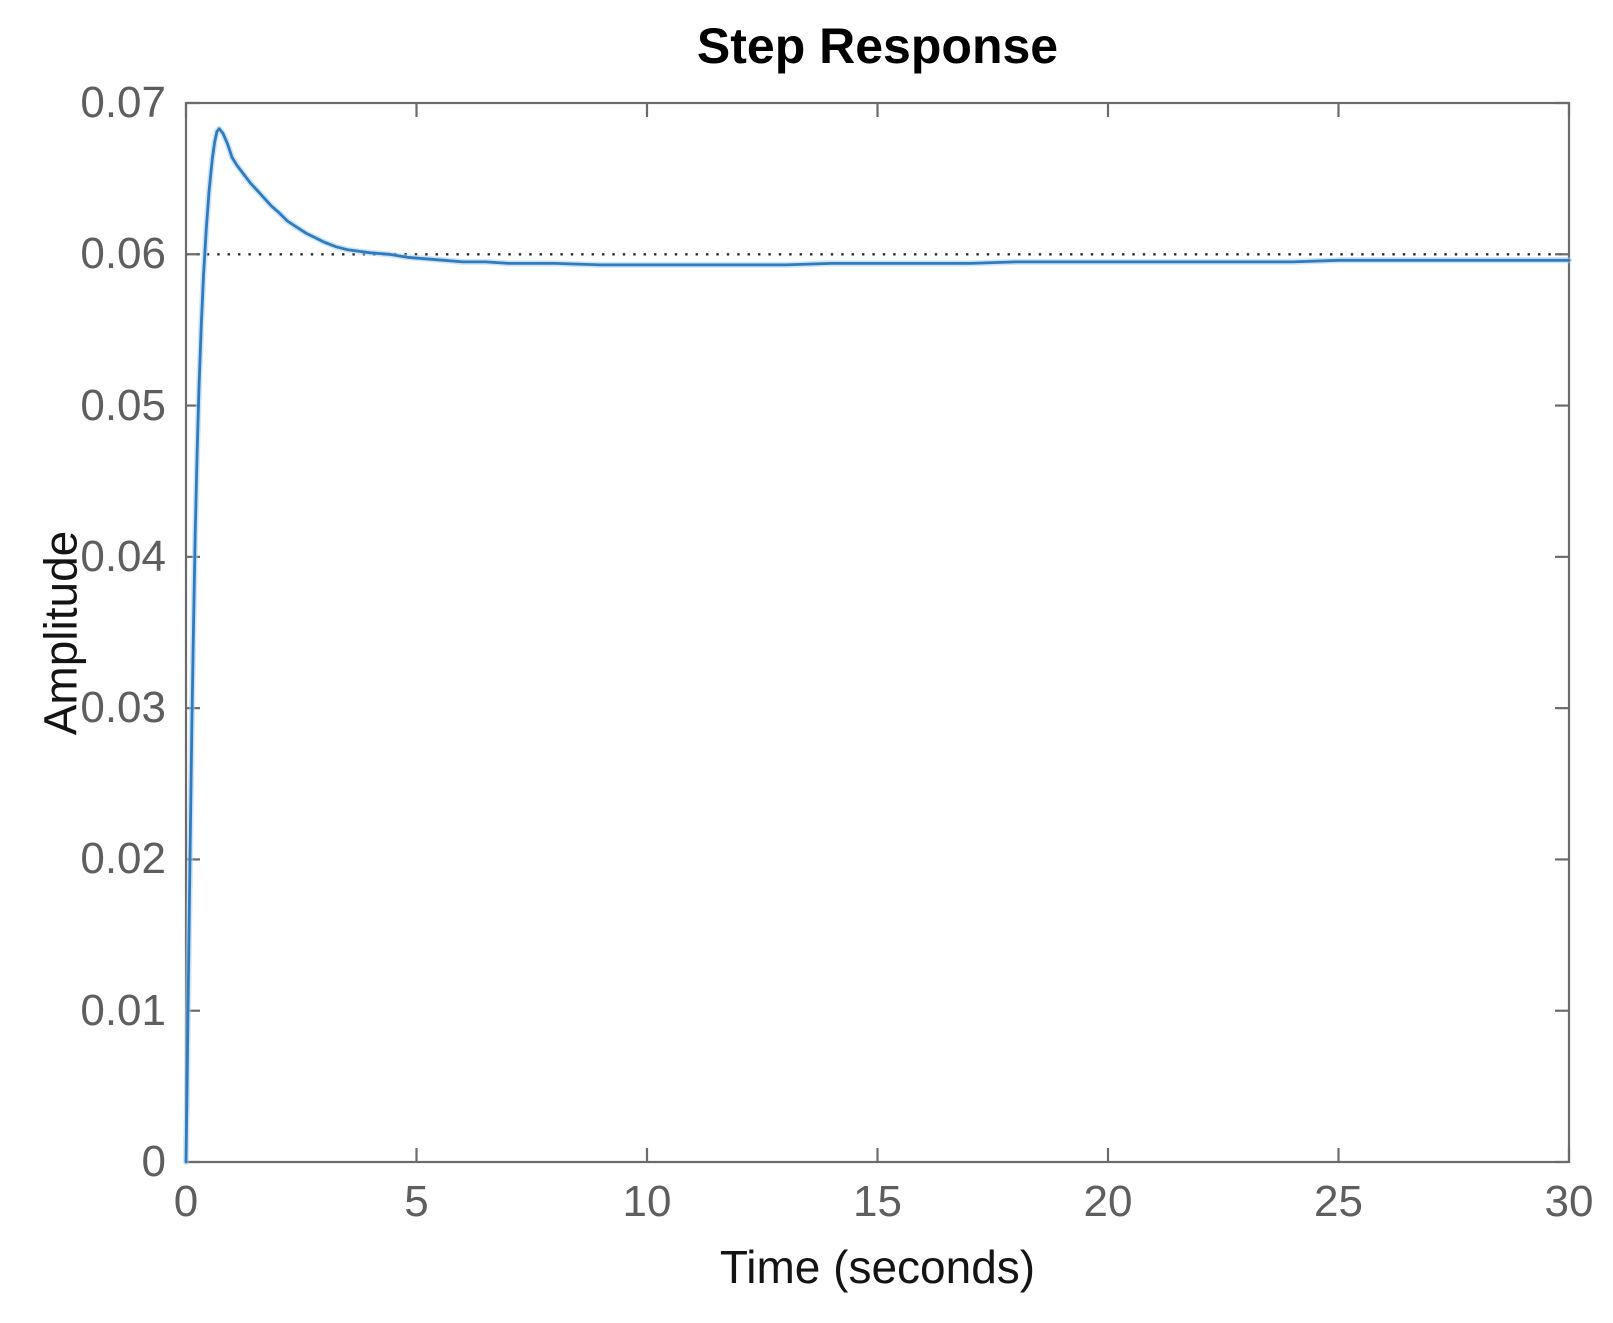 The height and width of the screenshot is (1323, 1613). What do you see at coordinates (1108, 1201) in the screenshot?
I see `x-tick-label: 20` at bounding box center [1108, 1201].